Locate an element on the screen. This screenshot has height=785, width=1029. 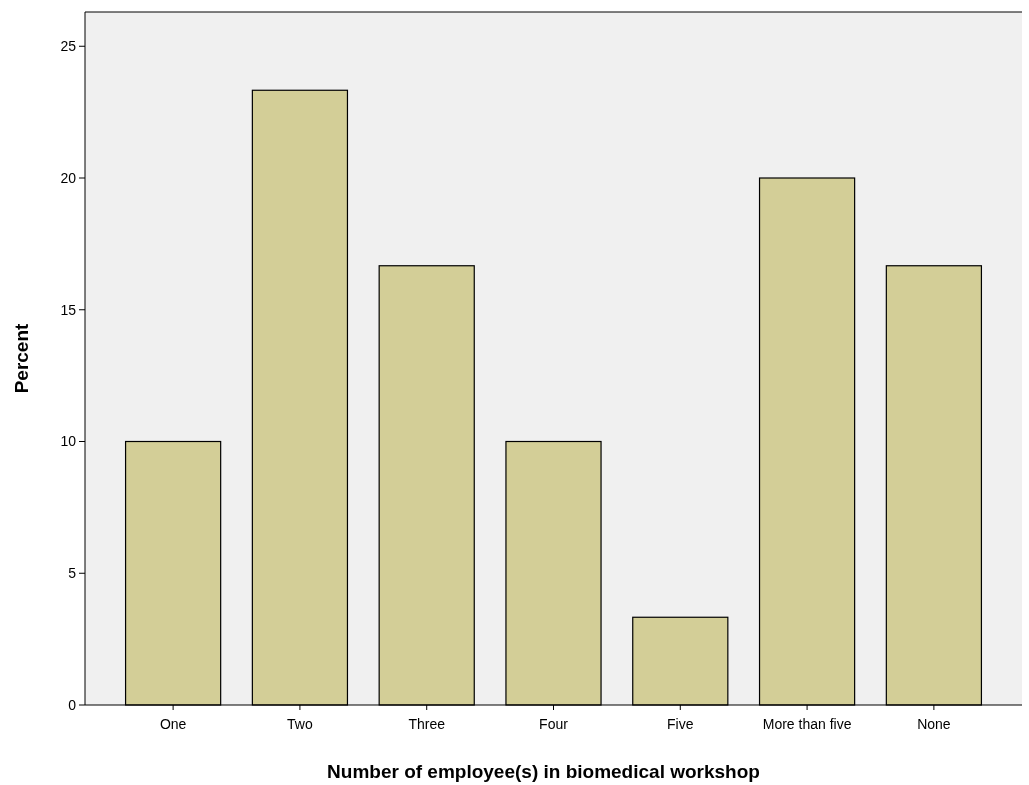
y-axis-title: Percent is located at coordinates (21, 358).